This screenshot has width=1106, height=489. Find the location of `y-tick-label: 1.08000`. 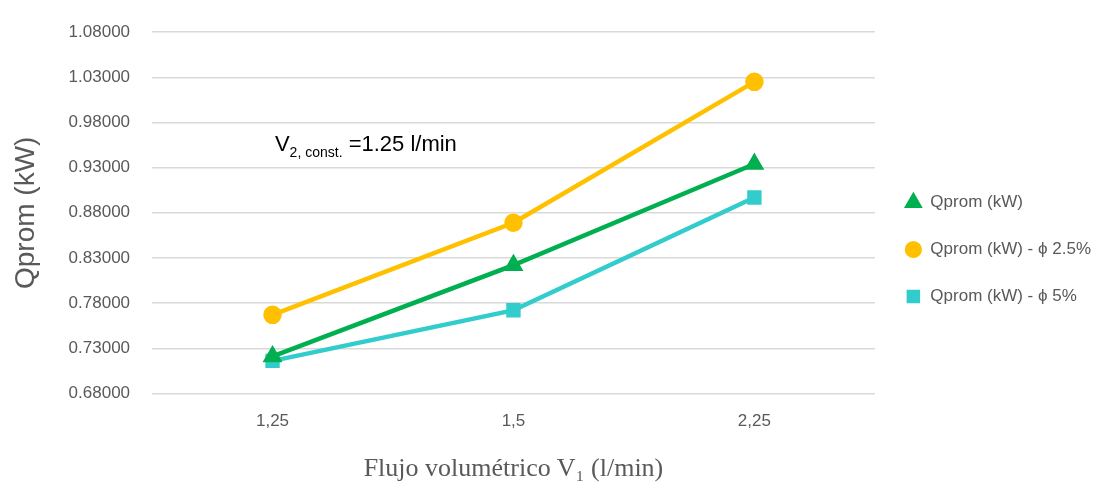

y-tick-label: 1.08000 is located at coordinates (99, 31).